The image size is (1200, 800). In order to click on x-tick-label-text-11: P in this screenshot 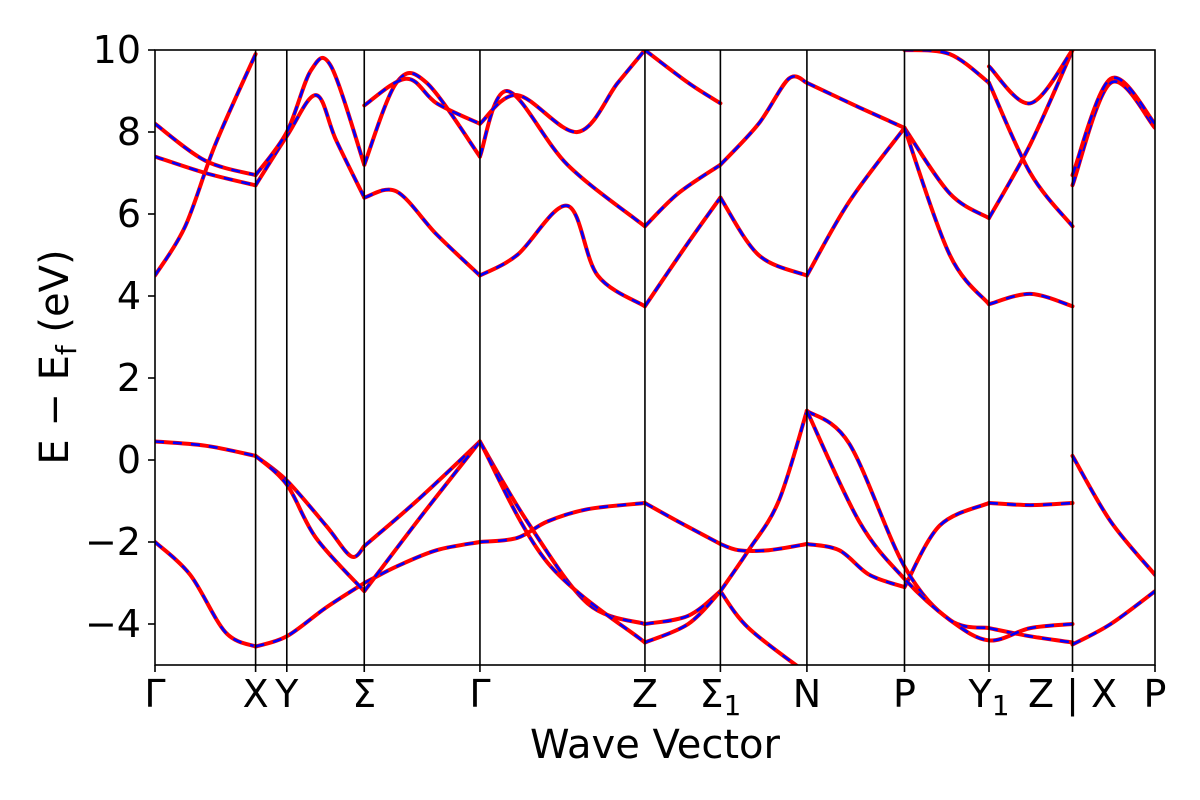, I will do `click(1155, 694)`.